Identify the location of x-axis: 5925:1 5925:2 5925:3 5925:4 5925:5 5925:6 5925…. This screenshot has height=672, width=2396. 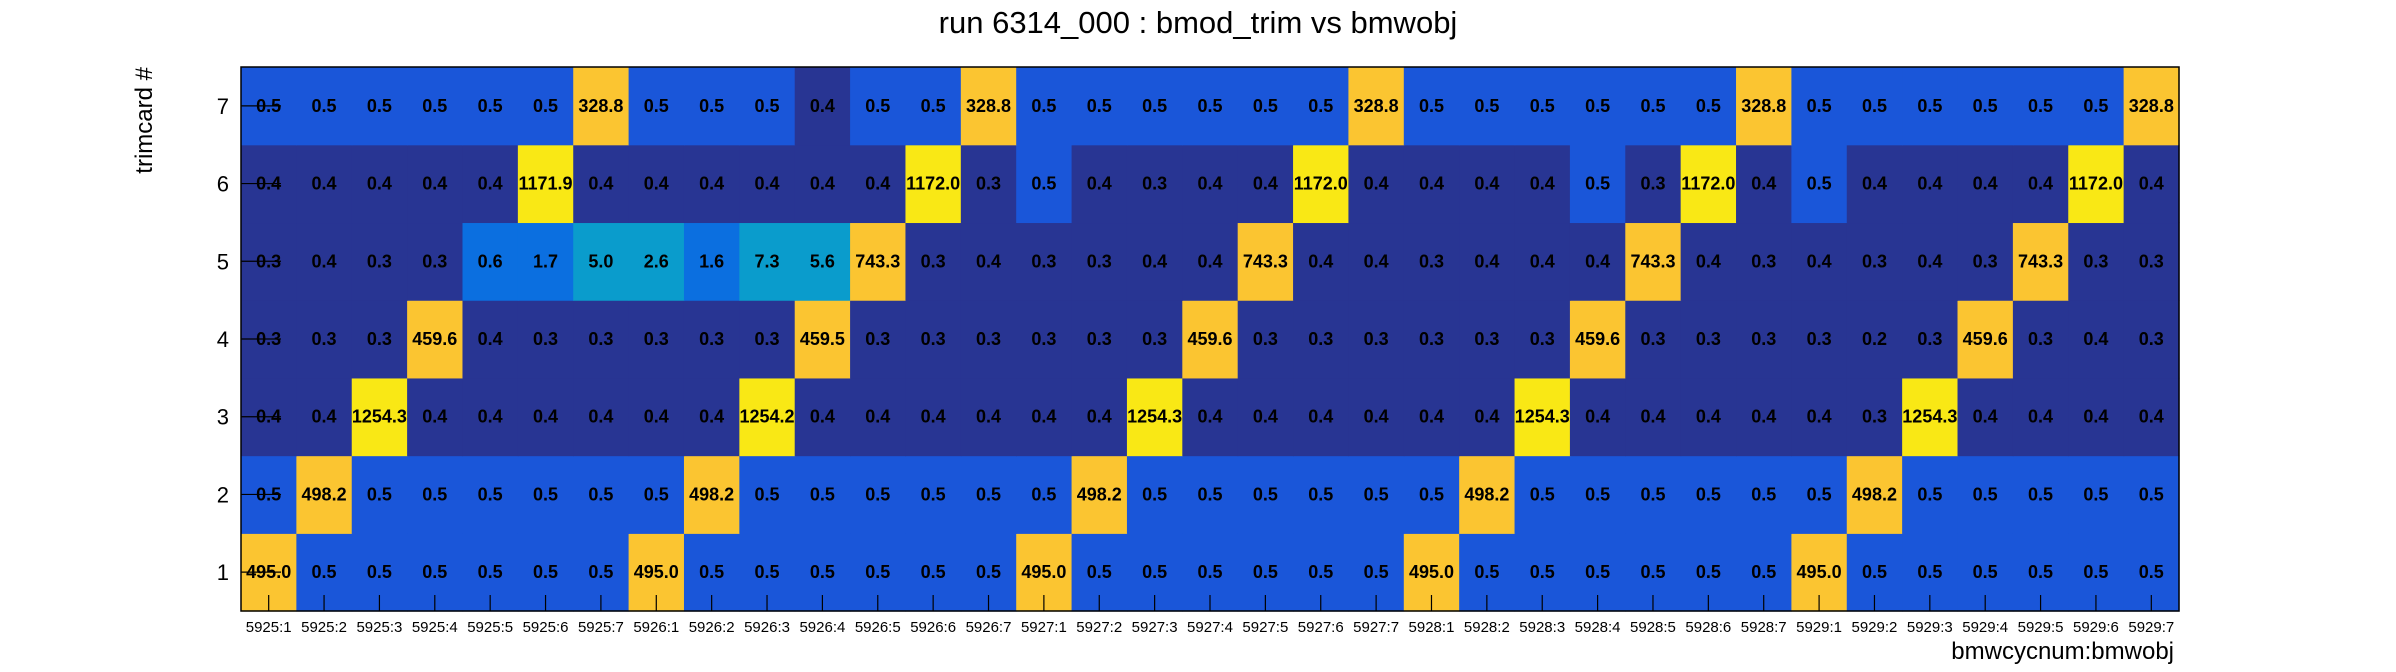
(1210, 615).